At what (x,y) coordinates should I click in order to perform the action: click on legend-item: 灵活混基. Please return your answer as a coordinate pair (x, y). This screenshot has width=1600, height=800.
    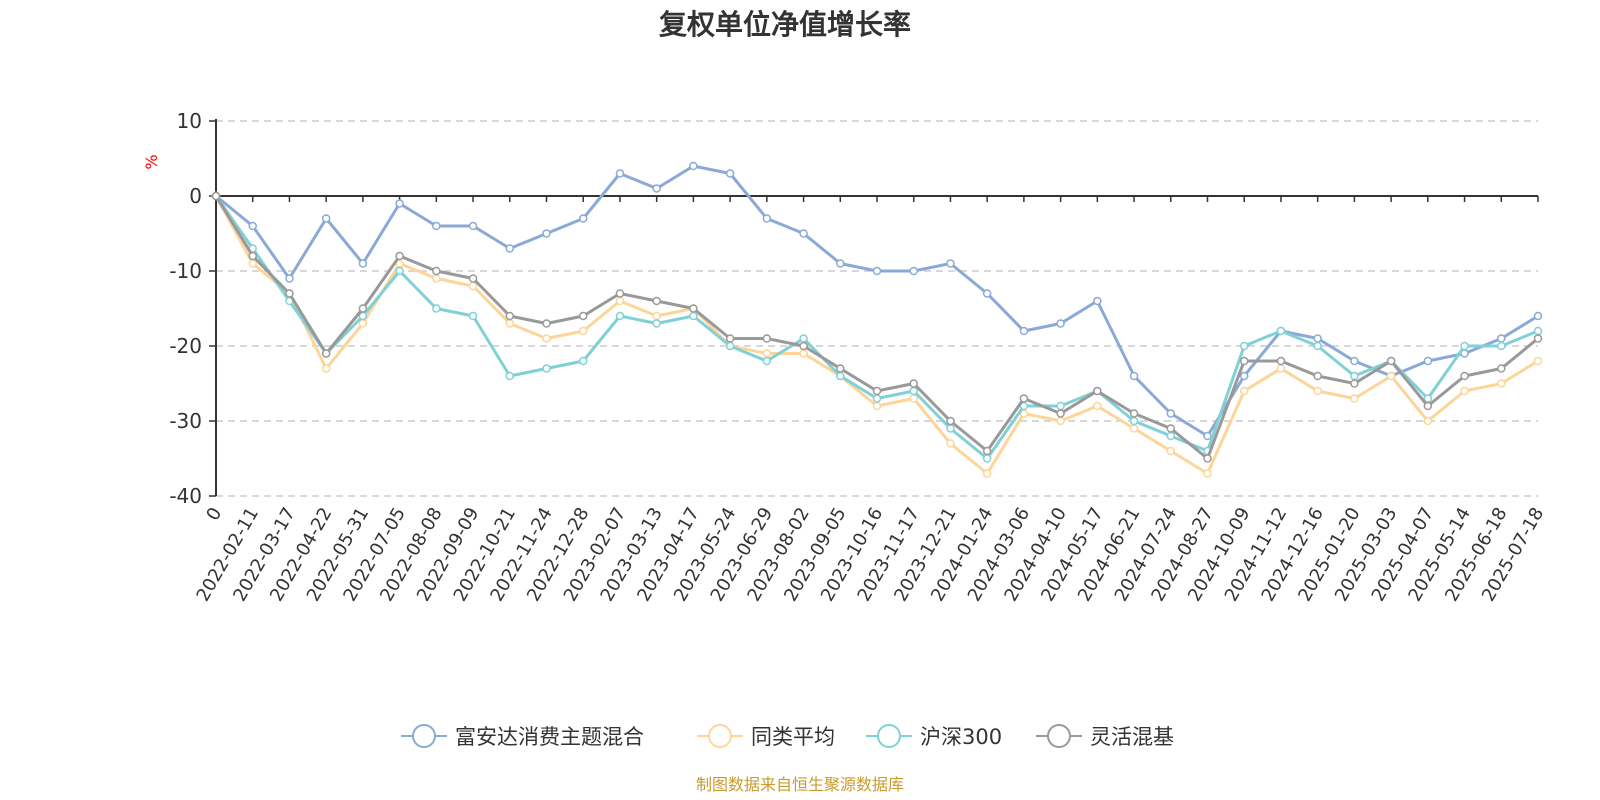
    Looking at the image, I should click on (1105, 736).